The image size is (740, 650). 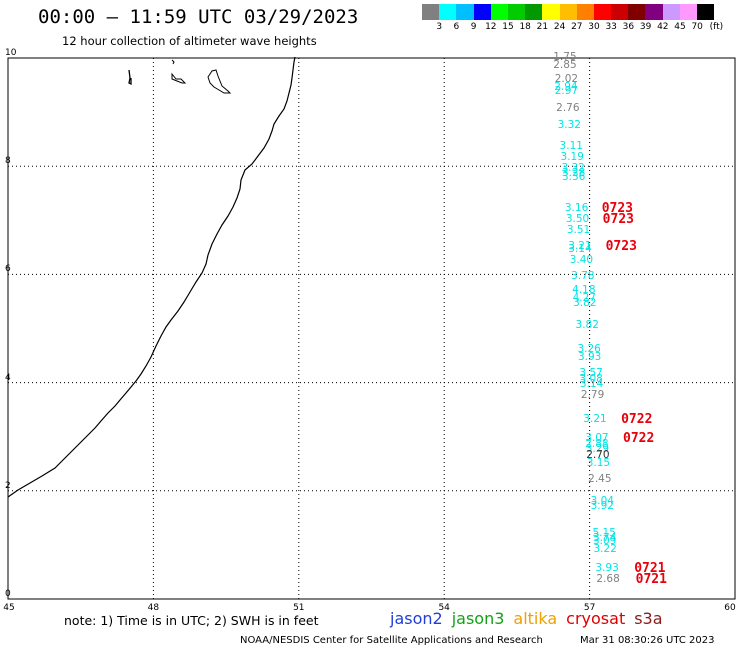 I want to click on wave-height-value: 2.85, so click(x=565, y=65).